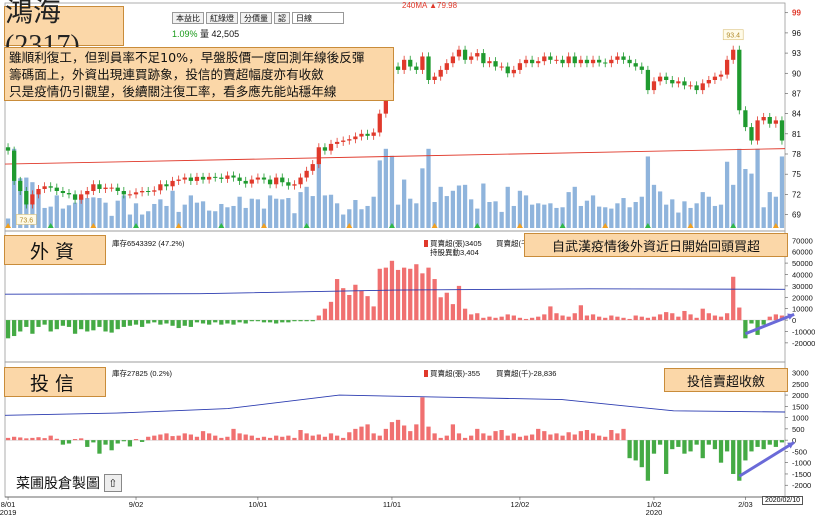 This screenshot has height=521, width=820. What do you see at coordinates (188, 18) in the screenshot?
I see `pe-ratio-button: 本益比` at bounding box center [188, 18].